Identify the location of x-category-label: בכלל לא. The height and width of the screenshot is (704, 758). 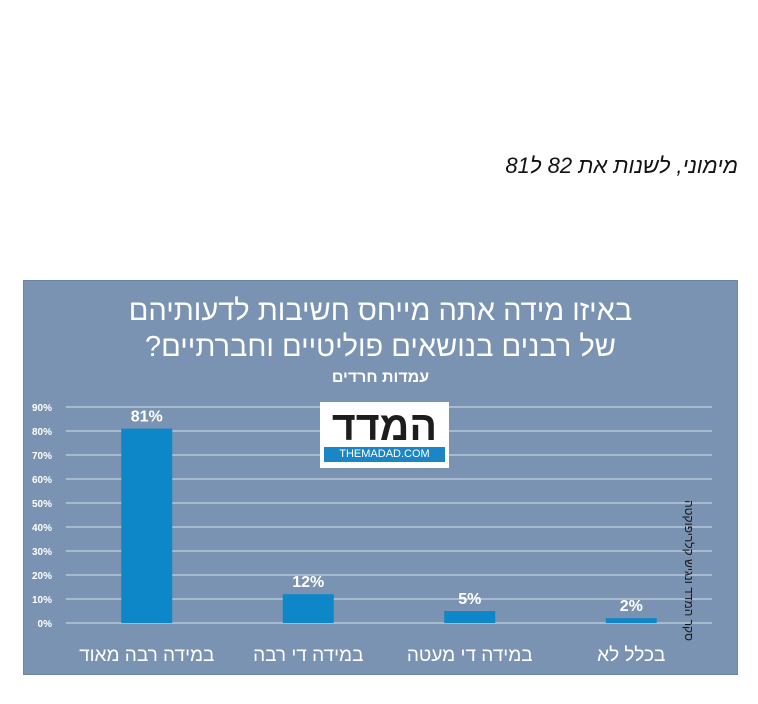
(631, 655).